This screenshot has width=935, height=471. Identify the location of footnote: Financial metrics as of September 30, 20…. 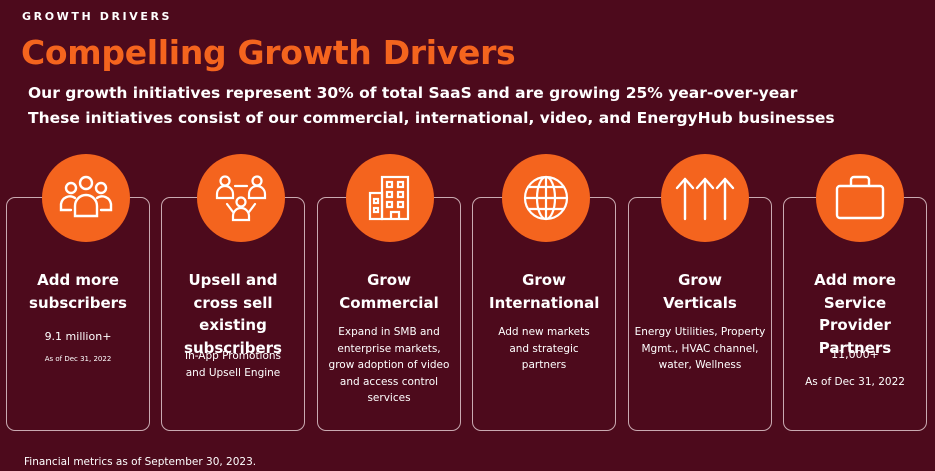
(140, 462).